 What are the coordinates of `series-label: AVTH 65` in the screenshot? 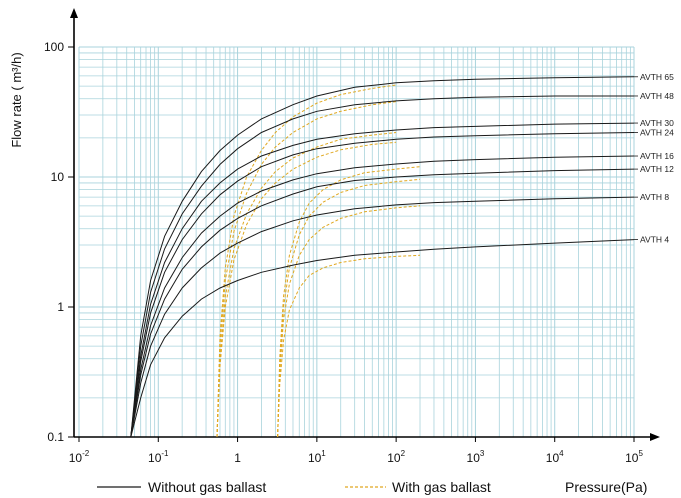 It's located at (657, 77).